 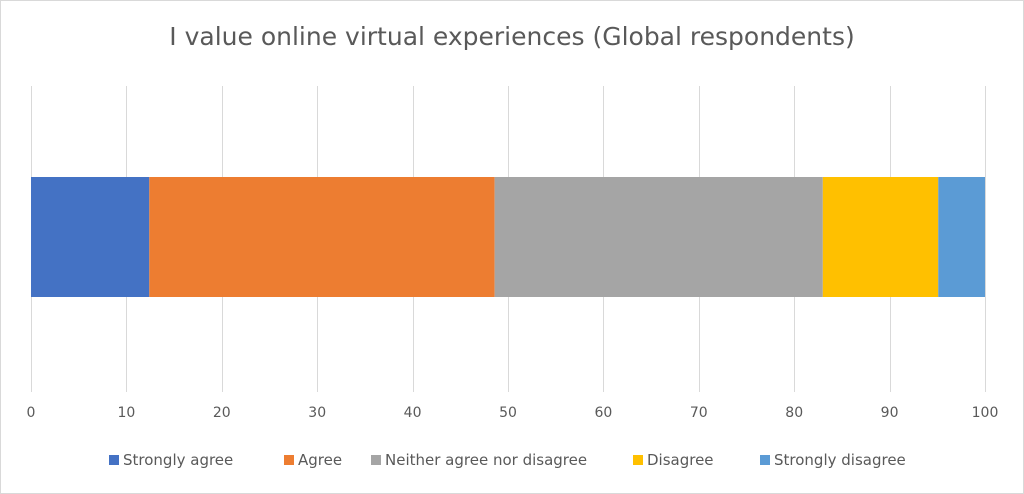 I want to click on x-tick-label: 20, so click(x=222, y=413).